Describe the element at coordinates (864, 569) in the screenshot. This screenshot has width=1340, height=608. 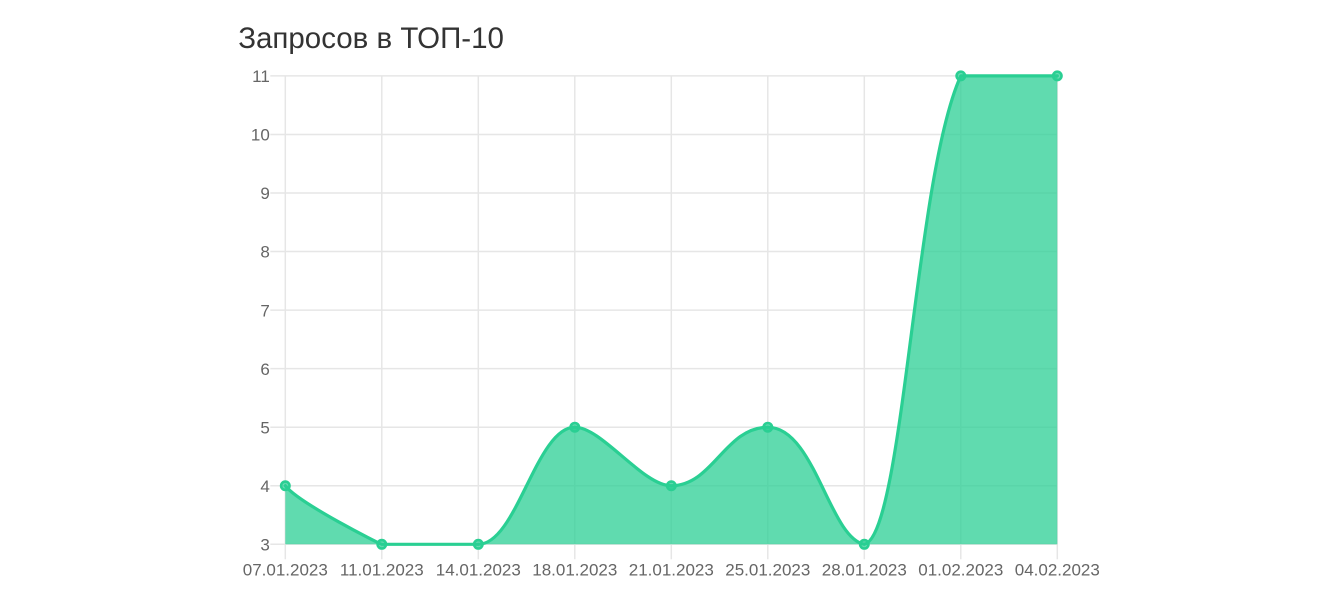
I see `svg-text: 28.01.2023` at that location.